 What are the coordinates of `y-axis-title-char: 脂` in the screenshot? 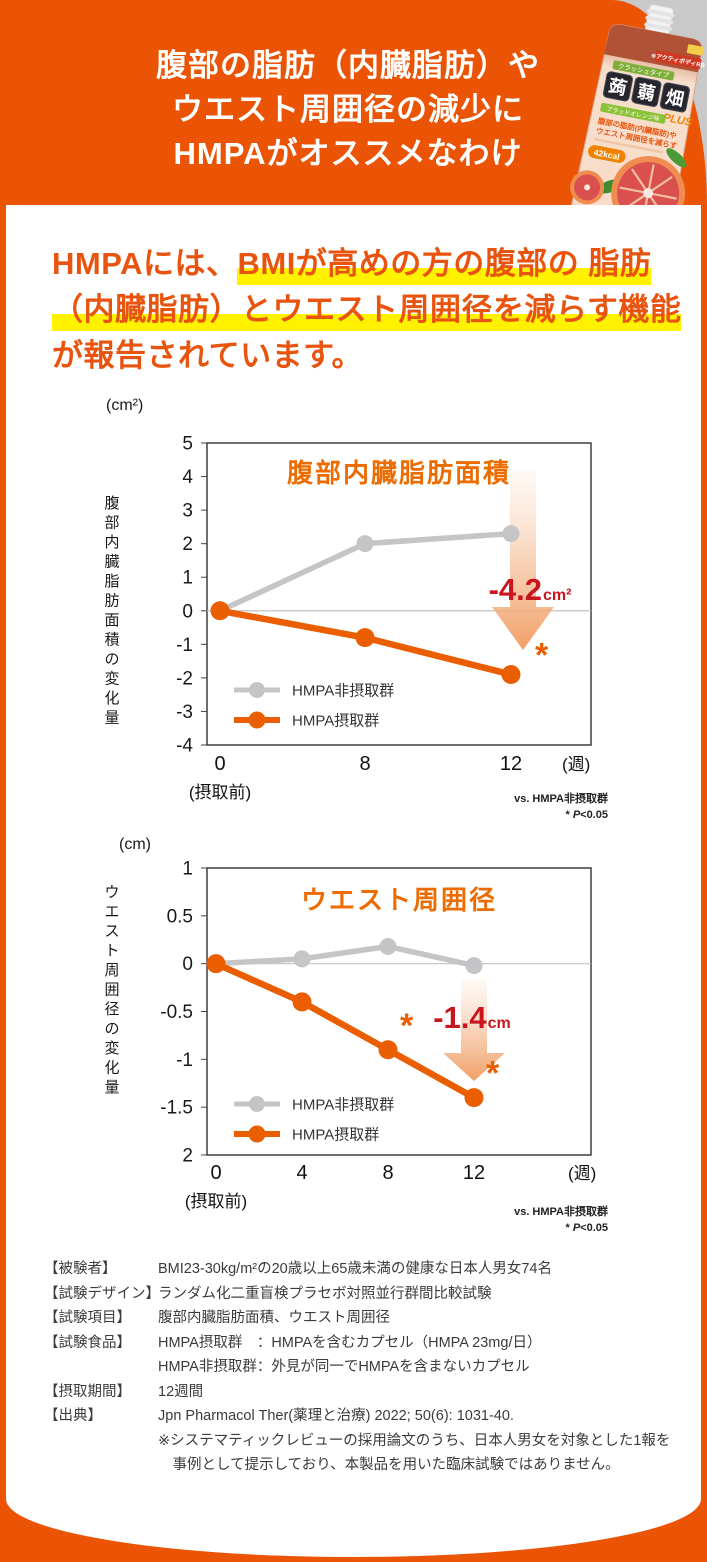 It's located at (111, 581).